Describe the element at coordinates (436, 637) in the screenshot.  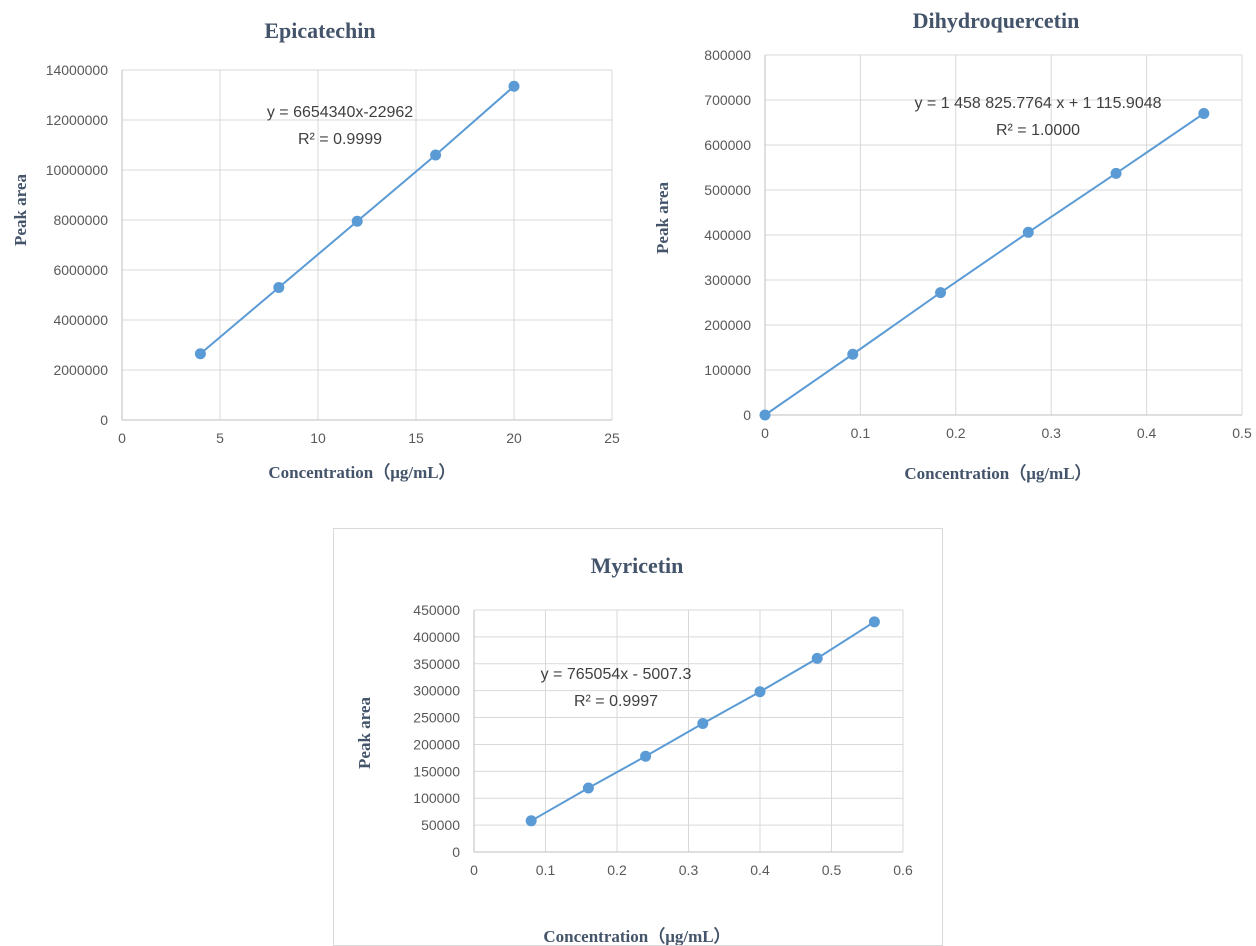
I see `myricetin-y-tick-label: 400000` at that location.